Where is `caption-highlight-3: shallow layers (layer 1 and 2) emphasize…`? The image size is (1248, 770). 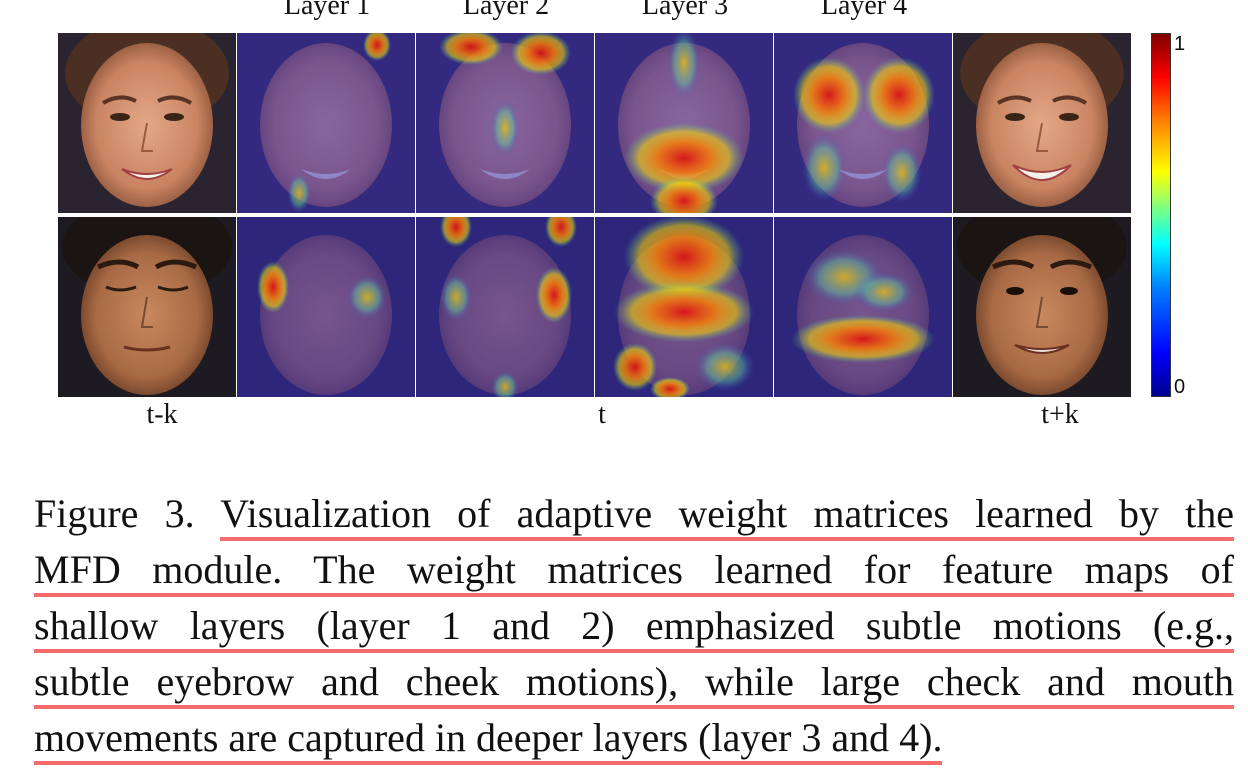 caption-highlight-3: shallow layers (layer 1 and 2) emphasize… is located at coordinates (634, 628).